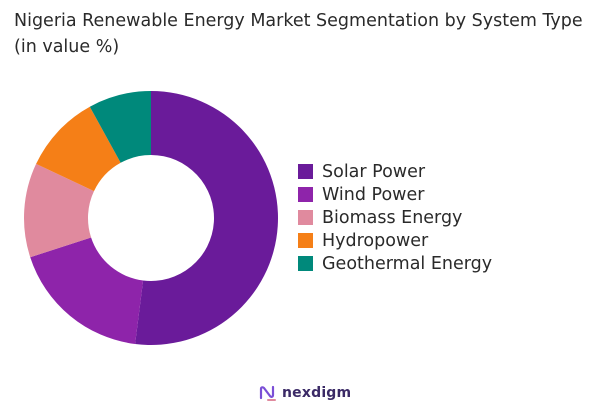 This screenshot has width=590, height=416. Describe the element at coordinates (59, 210) in the screenshot. I see `slice-biomass-energy` at that location.